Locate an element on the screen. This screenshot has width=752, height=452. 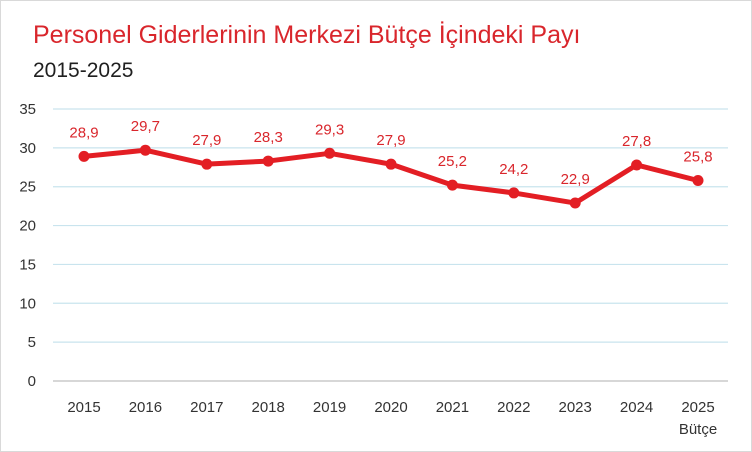
x-tick-label: 2015 is located at coordinates (83, 407).